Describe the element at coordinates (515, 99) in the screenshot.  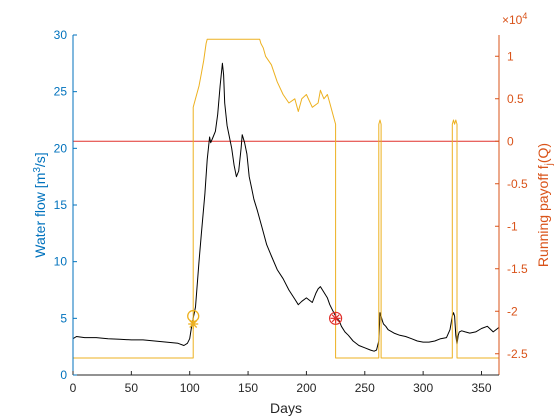
I see `y-right-tick-label: 0.5` at that location.